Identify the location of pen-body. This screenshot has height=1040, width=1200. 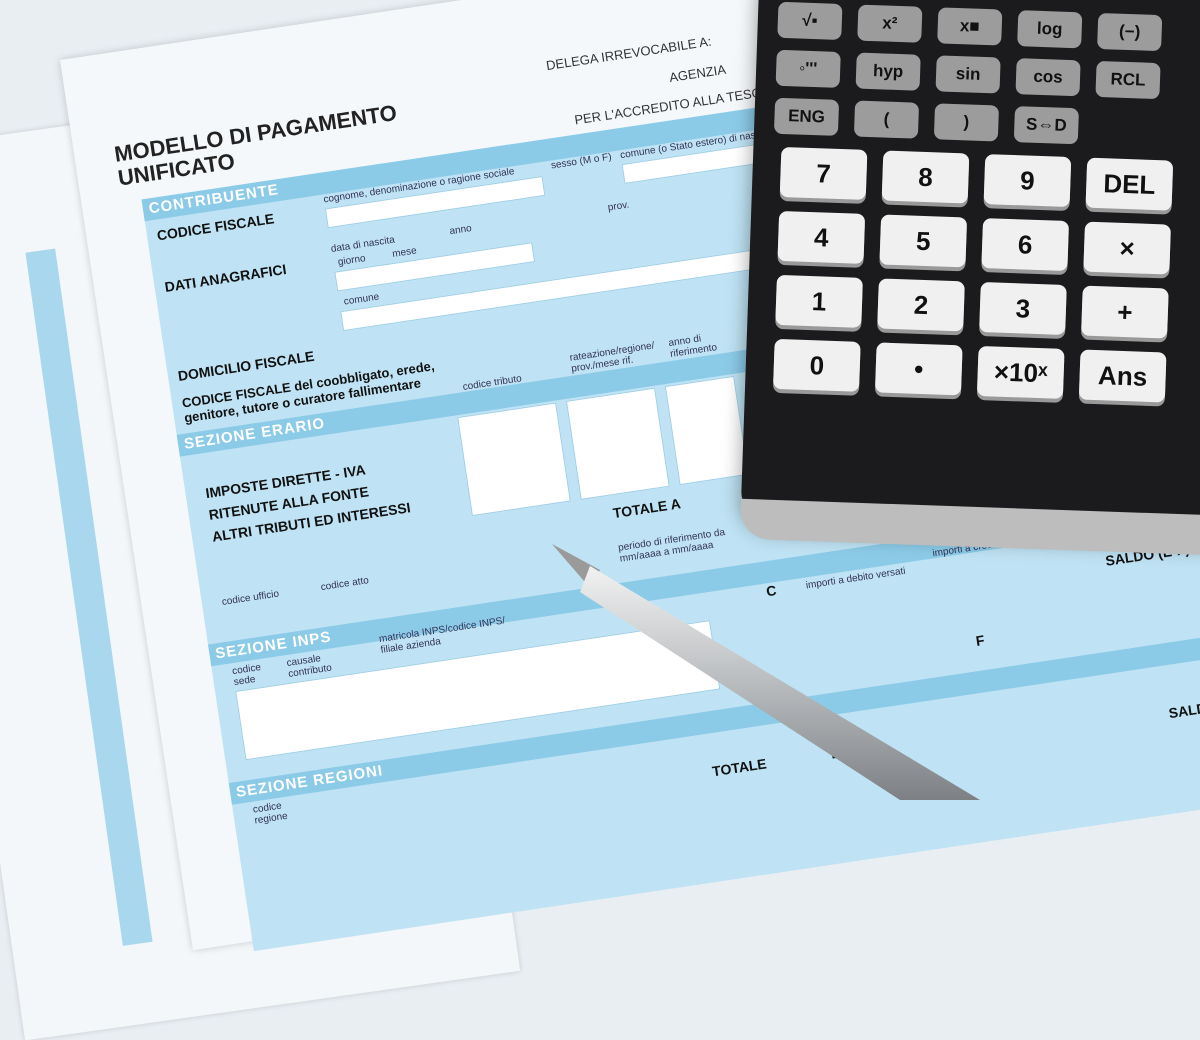
(780, 683).